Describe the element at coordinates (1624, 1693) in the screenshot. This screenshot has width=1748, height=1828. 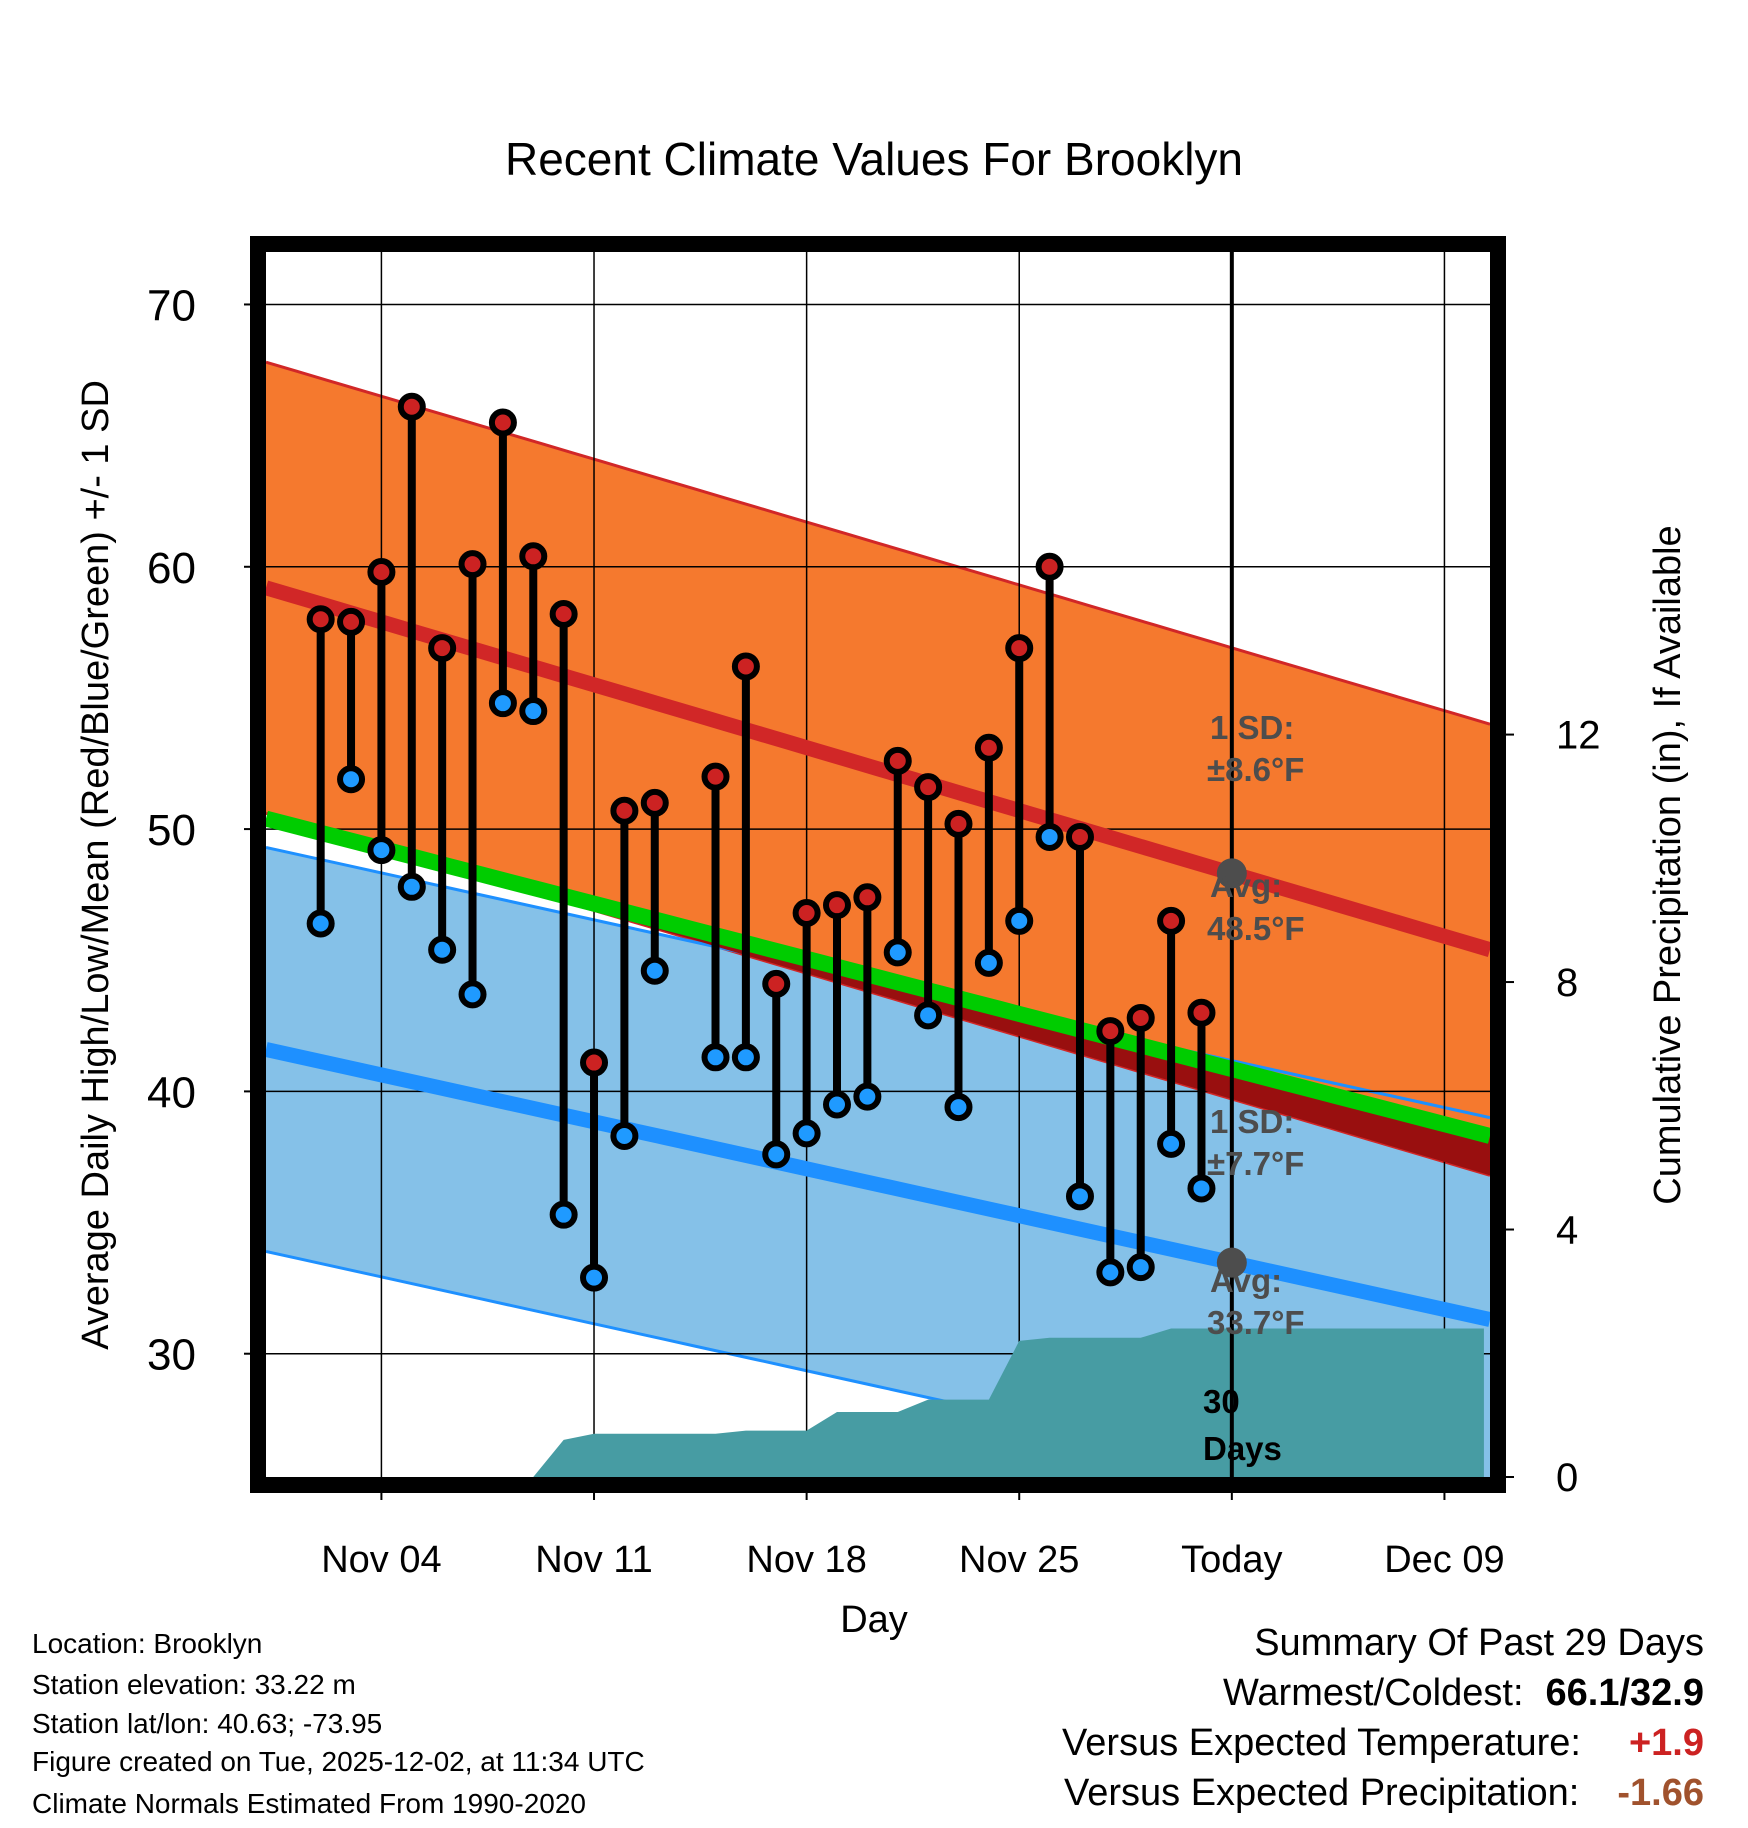
I see `warm-cold-value: 66.1/32.9` at that location.